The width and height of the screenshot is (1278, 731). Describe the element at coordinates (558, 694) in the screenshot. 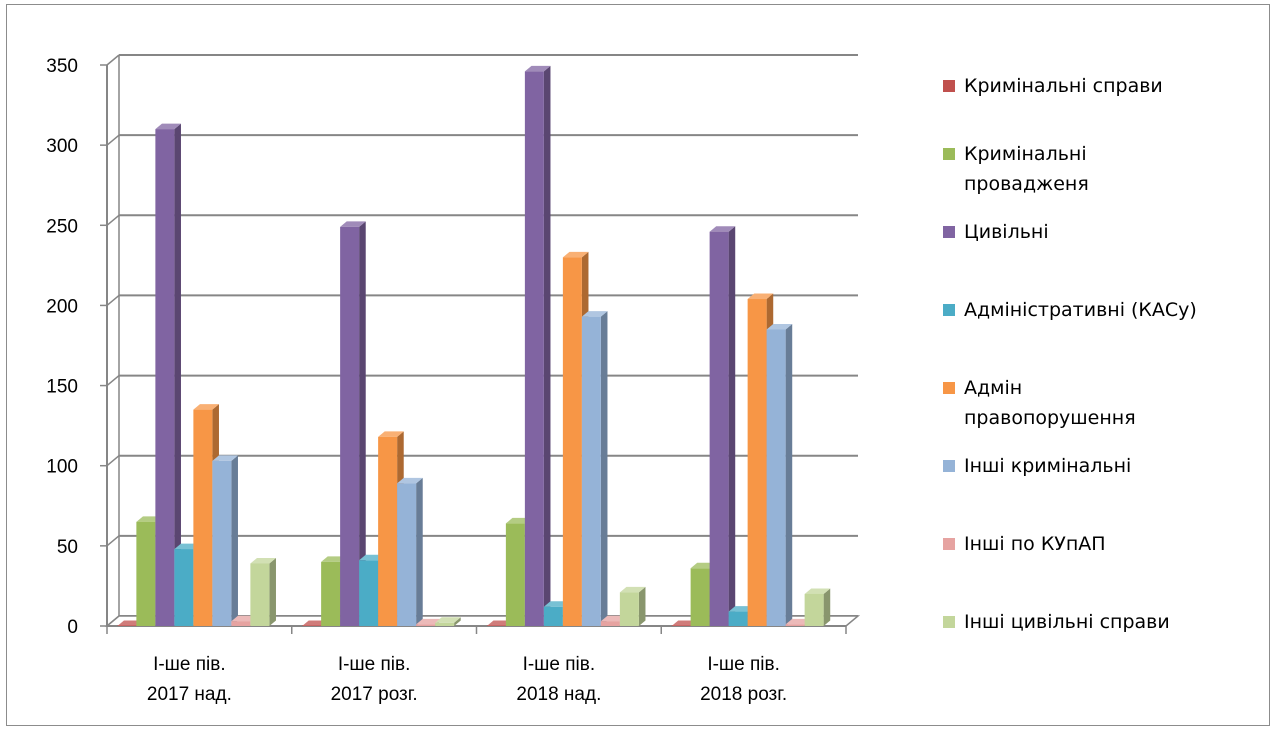

I see `x-tick-label-2-1: 2018 над.` at that location.